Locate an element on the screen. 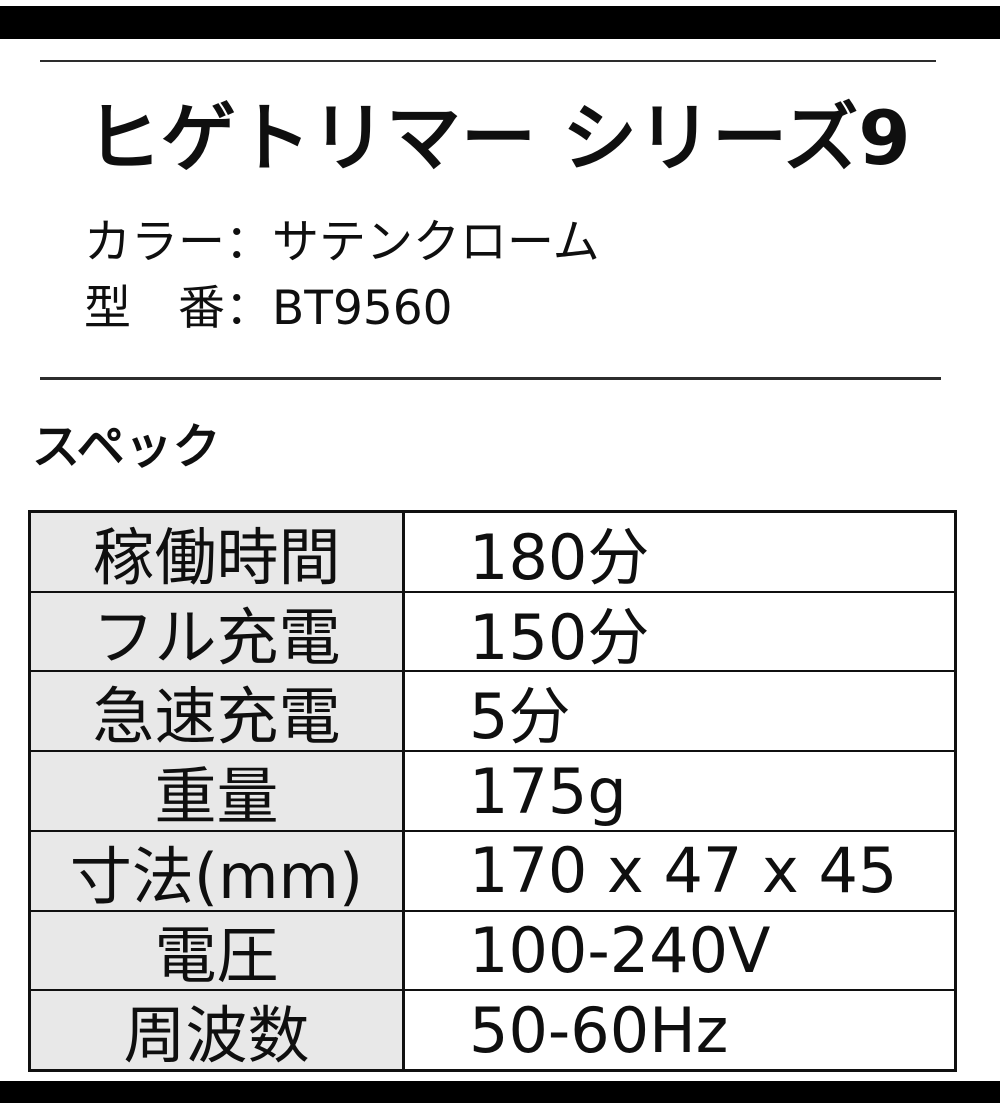 The image size is (1000, 1103). spec-section-heading: スペック is located at coordinates (126, 447).